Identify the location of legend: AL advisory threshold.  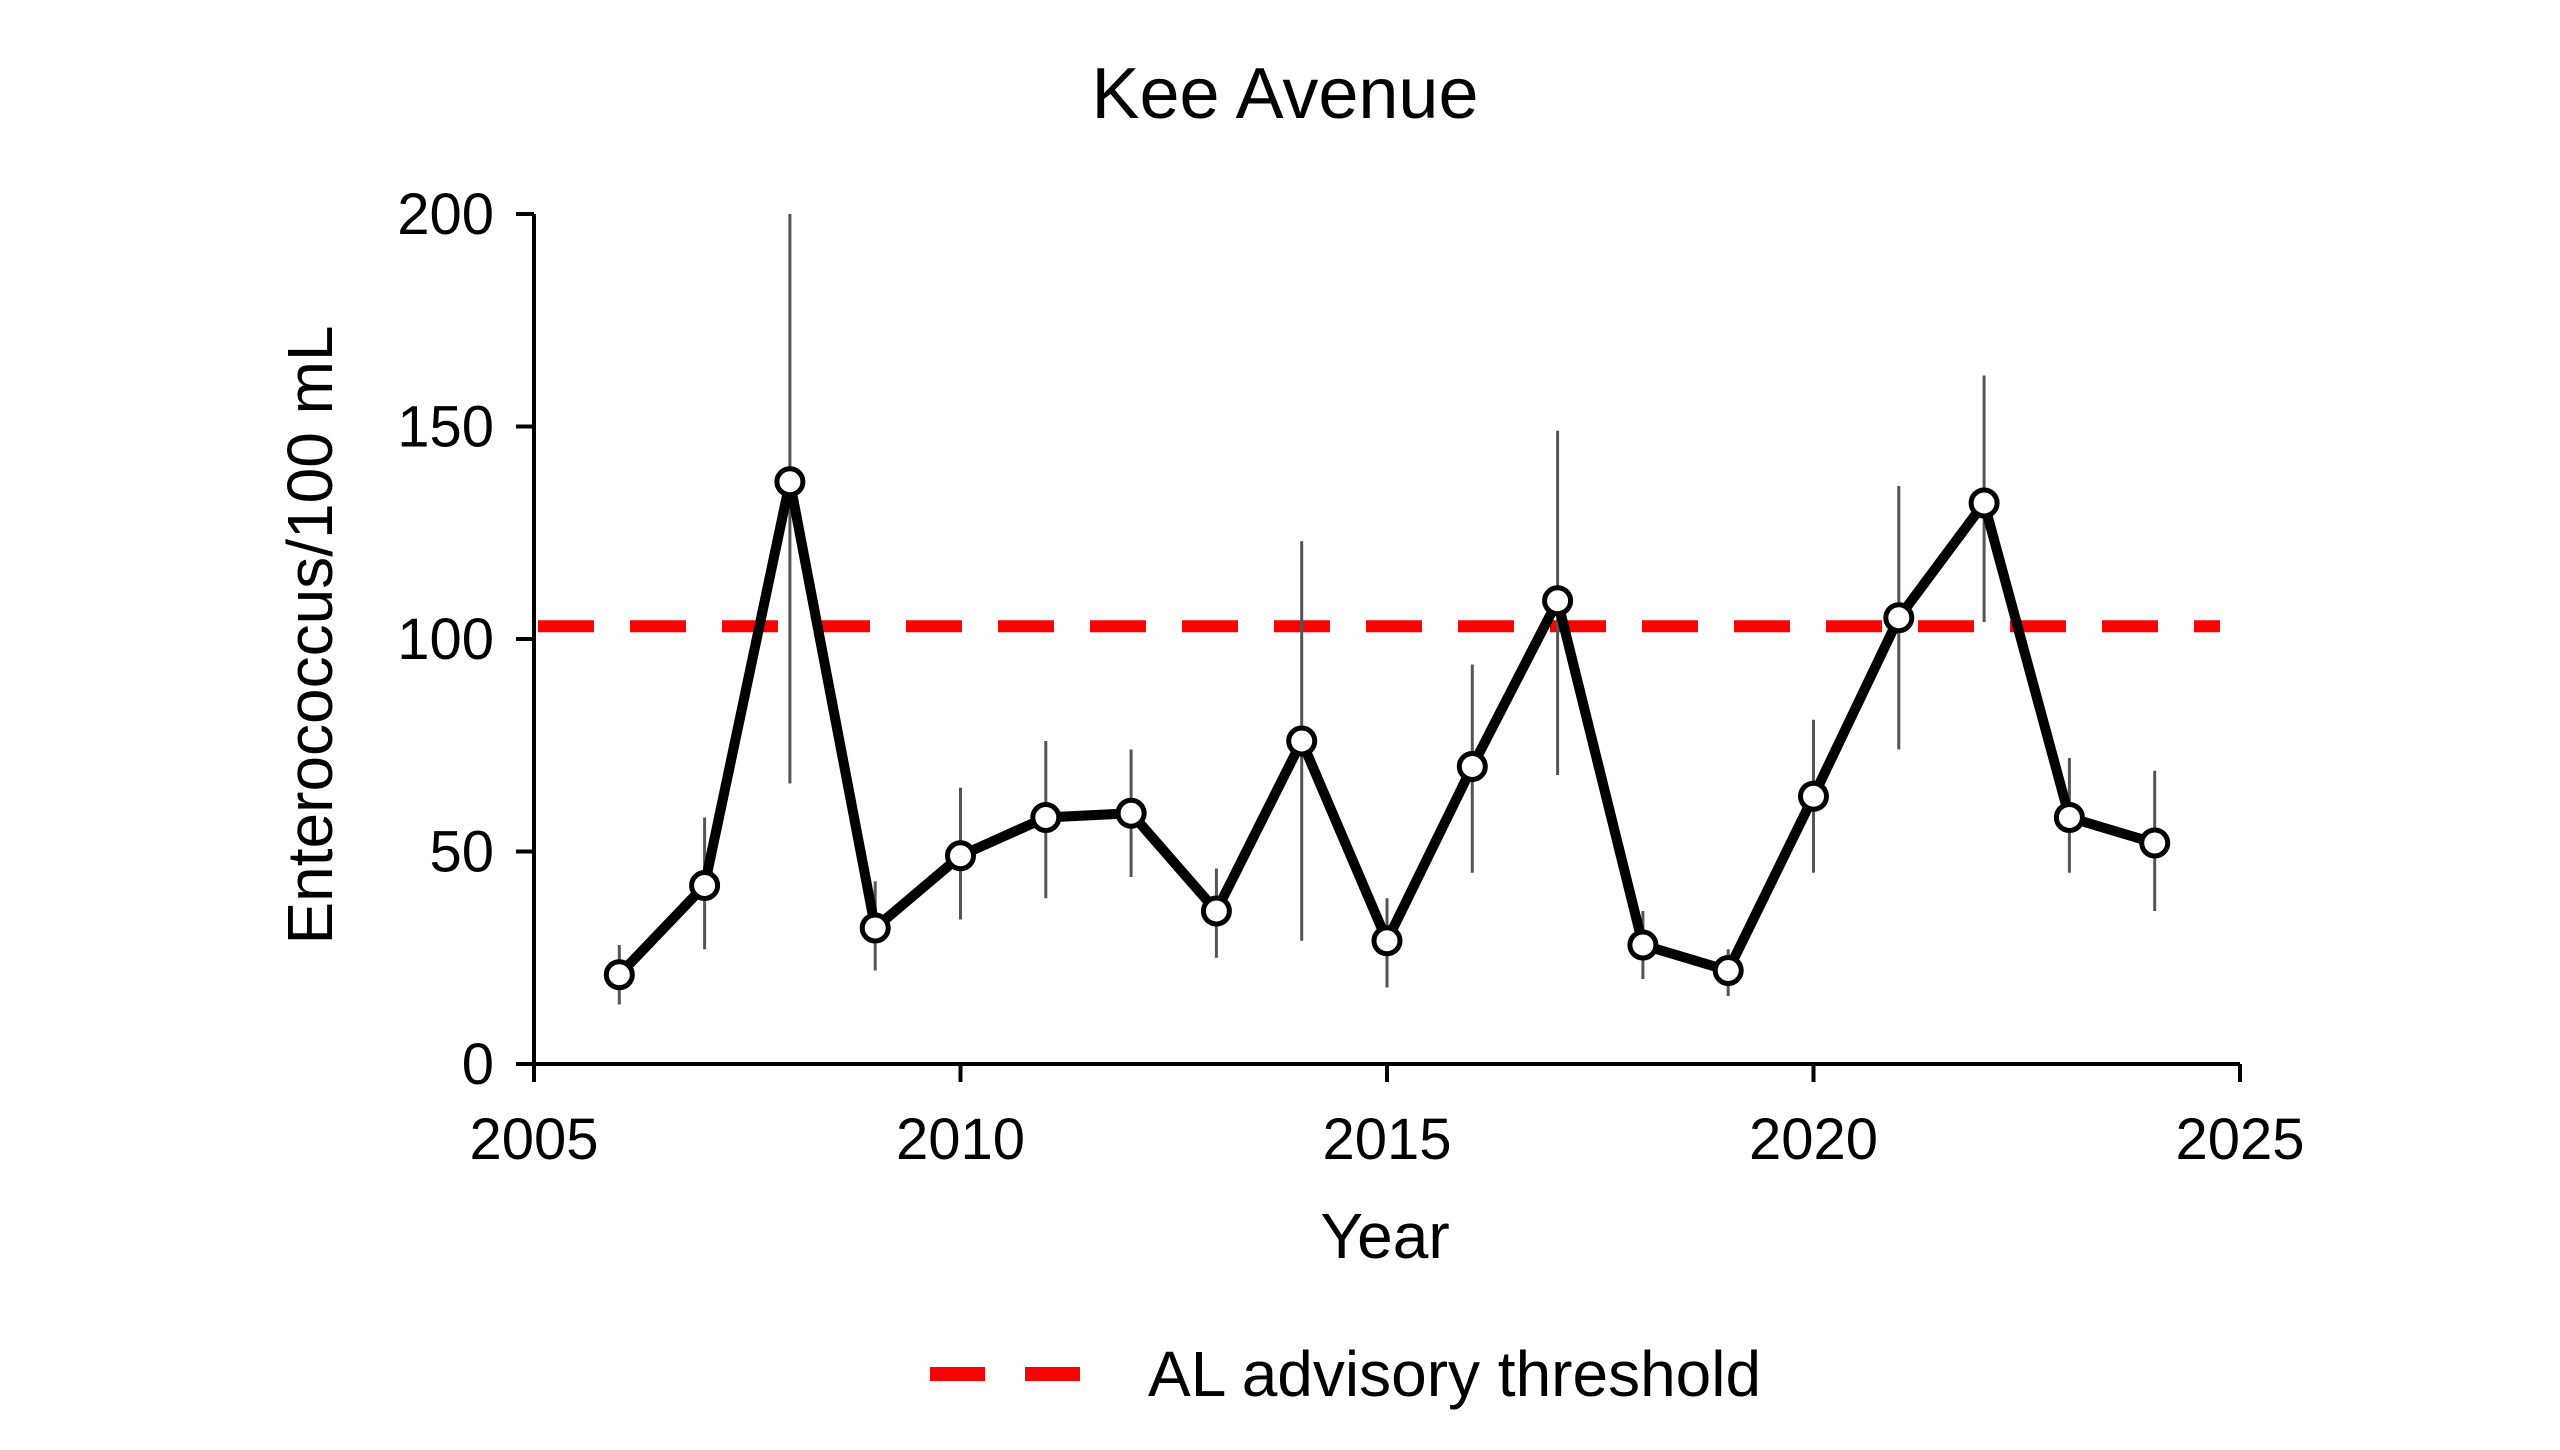
(1345, 1374).